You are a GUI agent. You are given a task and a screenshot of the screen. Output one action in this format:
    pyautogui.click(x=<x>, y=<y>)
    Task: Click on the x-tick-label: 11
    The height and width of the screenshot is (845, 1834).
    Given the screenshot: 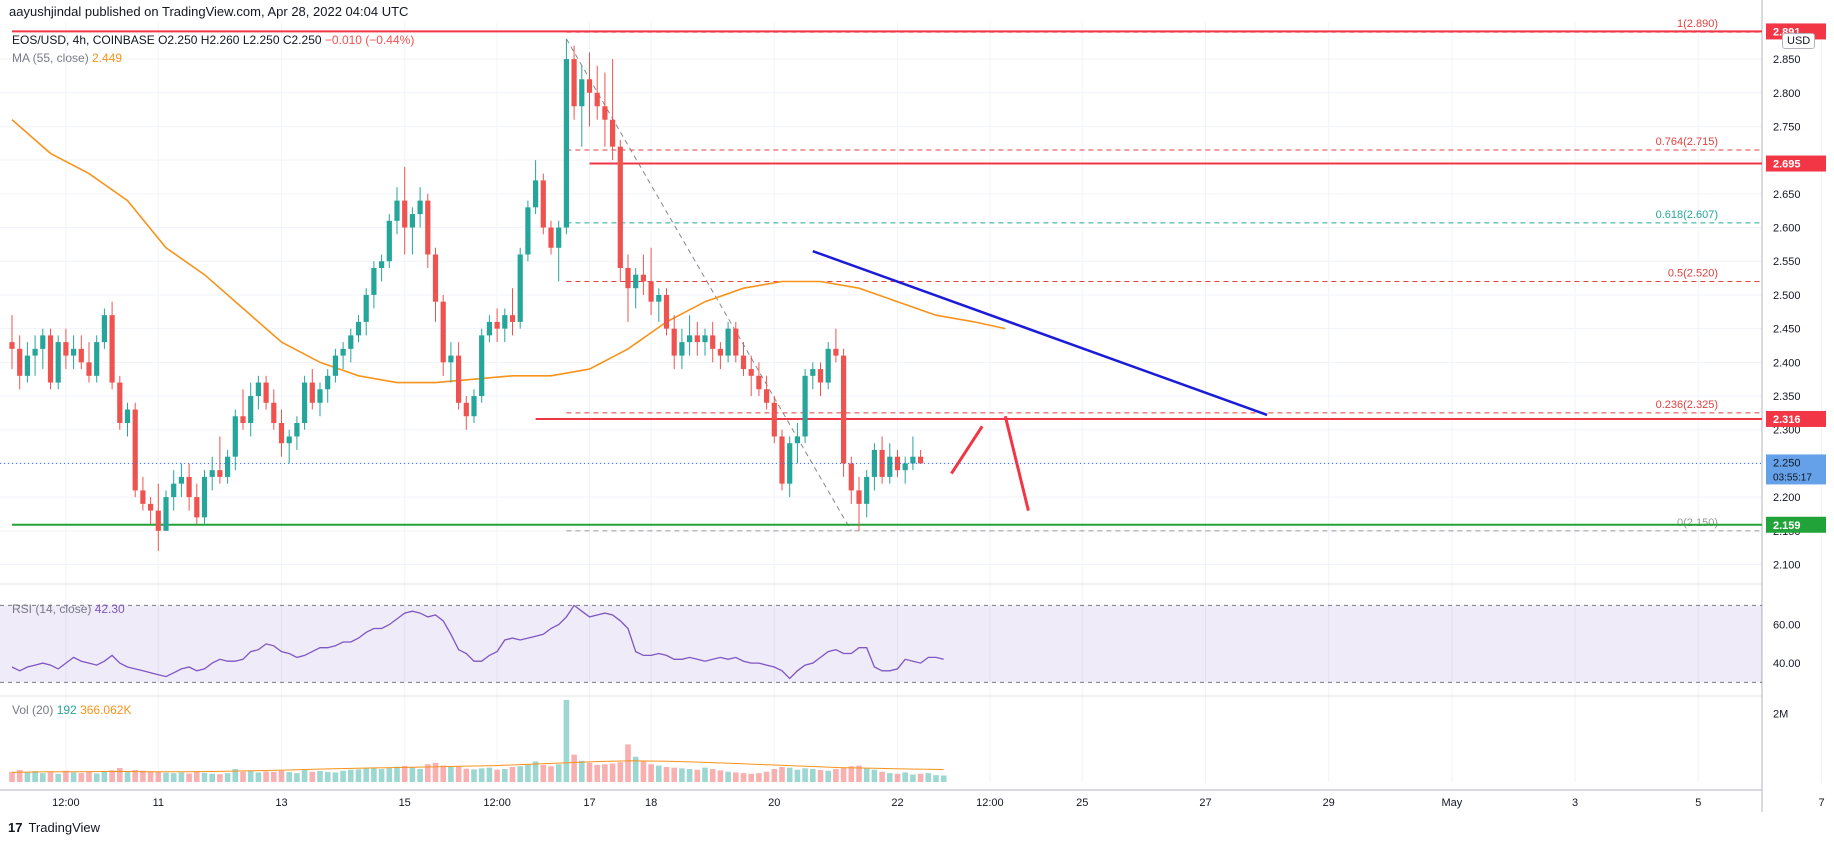 What is the action you would take?
    pyautogui.click(x=158, y=803)
    